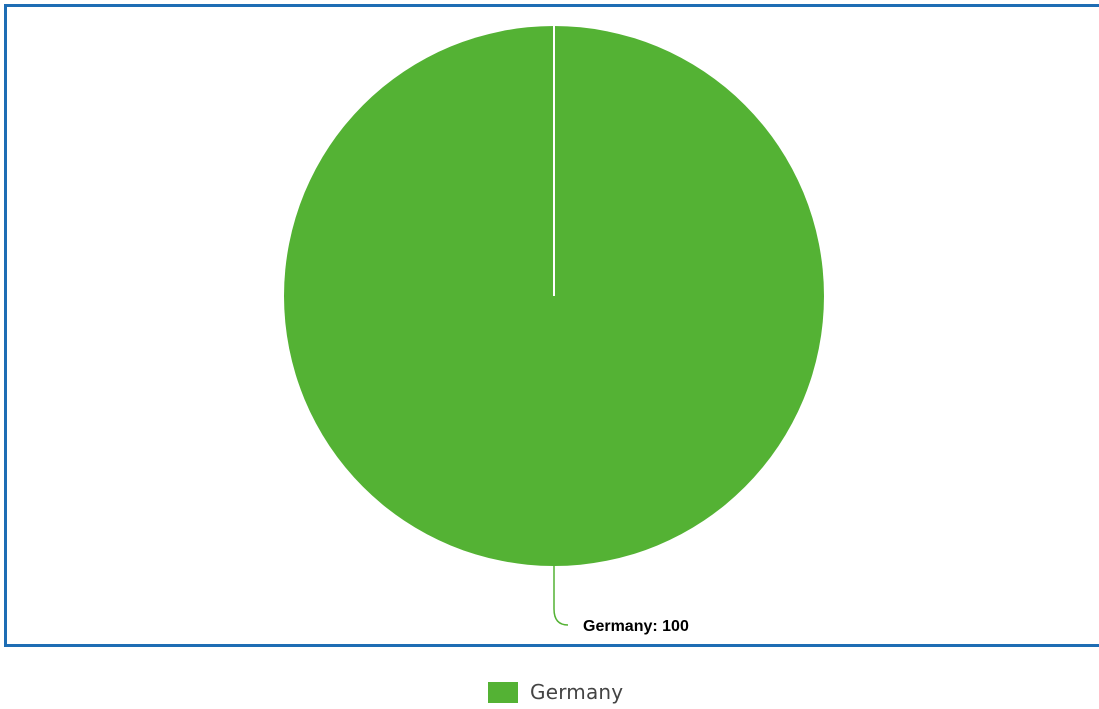  What do you see at coordinates (636, 626) in the screenshot?
I see `data-label-germany: Germany: 100` at bounding box center [636, 626].